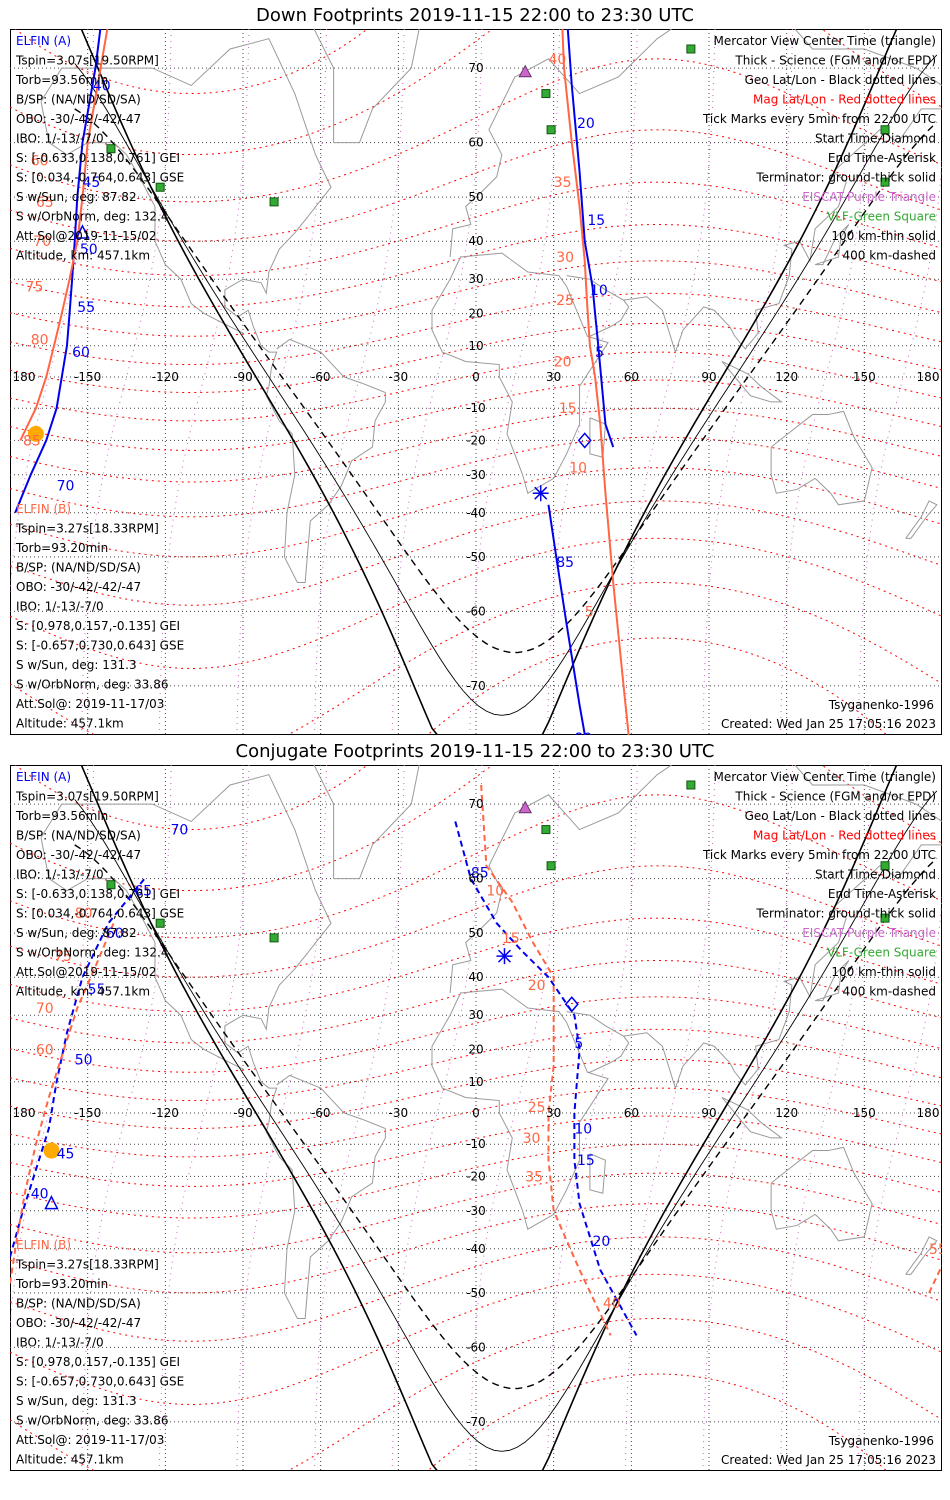 This screenshot has height=1500, width=950. What do you see at coordinates (32, 441) in the screenshot?
I see `elfin-b-tick-label: 85` at bounding box center [32, 441].